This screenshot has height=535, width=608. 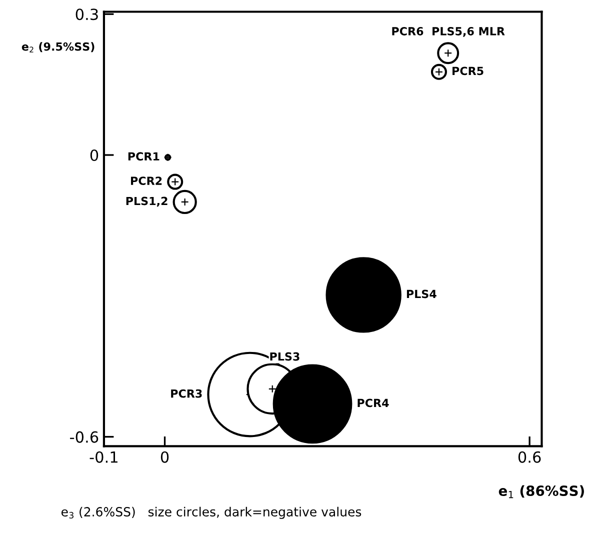 I want to click on y-tick-label: 0.3, so click(x=87, y=14).